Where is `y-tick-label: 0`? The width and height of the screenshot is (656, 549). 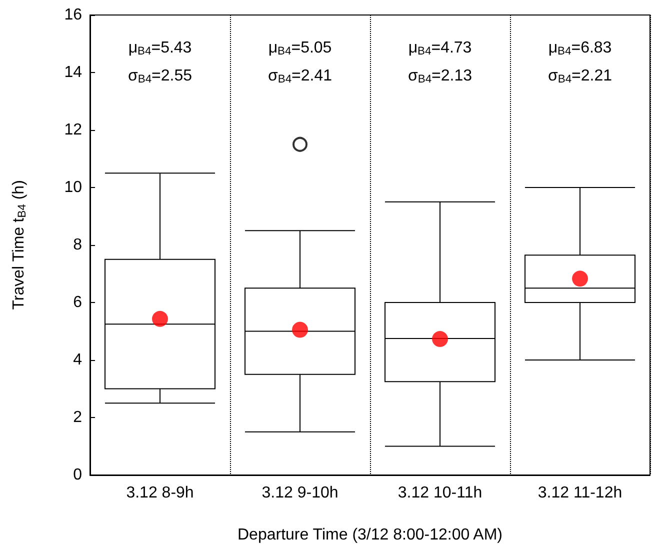
y-tick-label: 0 is located at coordinates (77, 475).